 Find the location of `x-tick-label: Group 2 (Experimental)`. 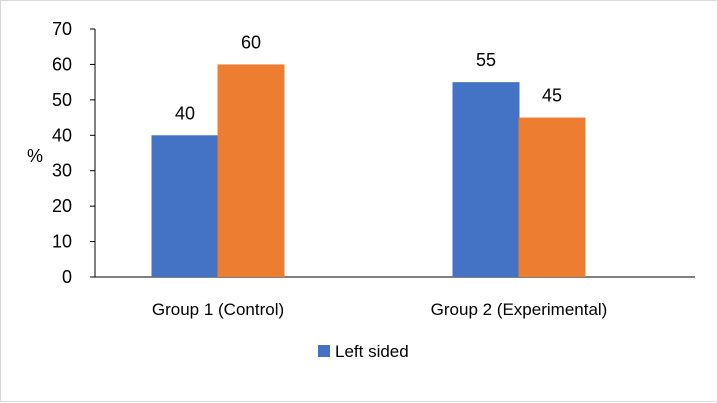

x-tick-label: Group 2 (Experimental) is located at coordinates (519, 309).